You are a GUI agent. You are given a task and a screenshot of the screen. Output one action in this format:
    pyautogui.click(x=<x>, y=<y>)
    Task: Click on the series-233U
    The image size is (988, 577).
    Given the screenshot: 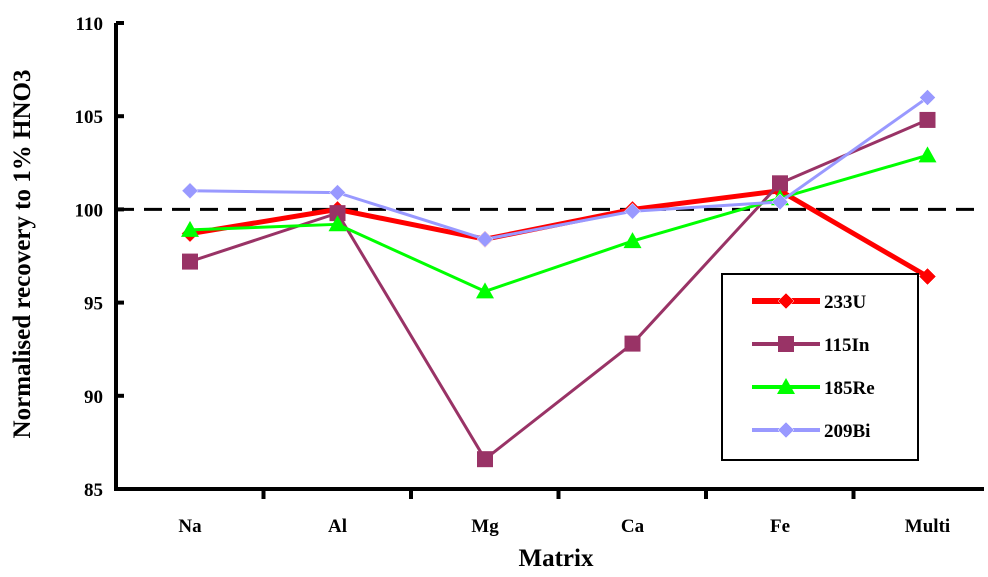 What is the action you would take?
    pyautogui.click(x=558, y=233)
    